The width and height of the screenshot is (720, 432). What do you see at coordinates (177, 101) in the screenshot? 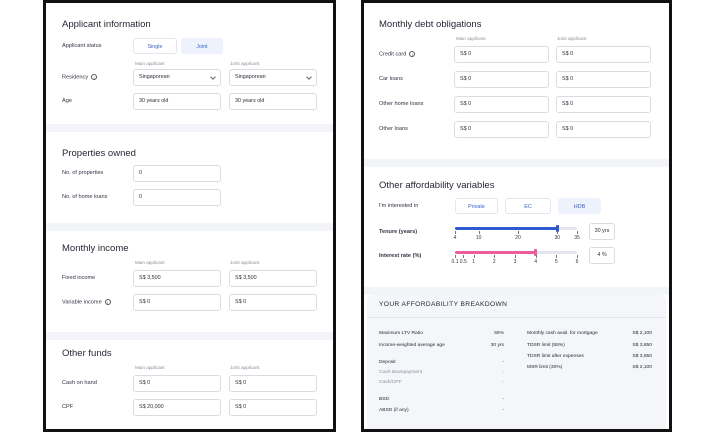
I see `age-main-input: 30 years old` at bounding box center [177, 101].